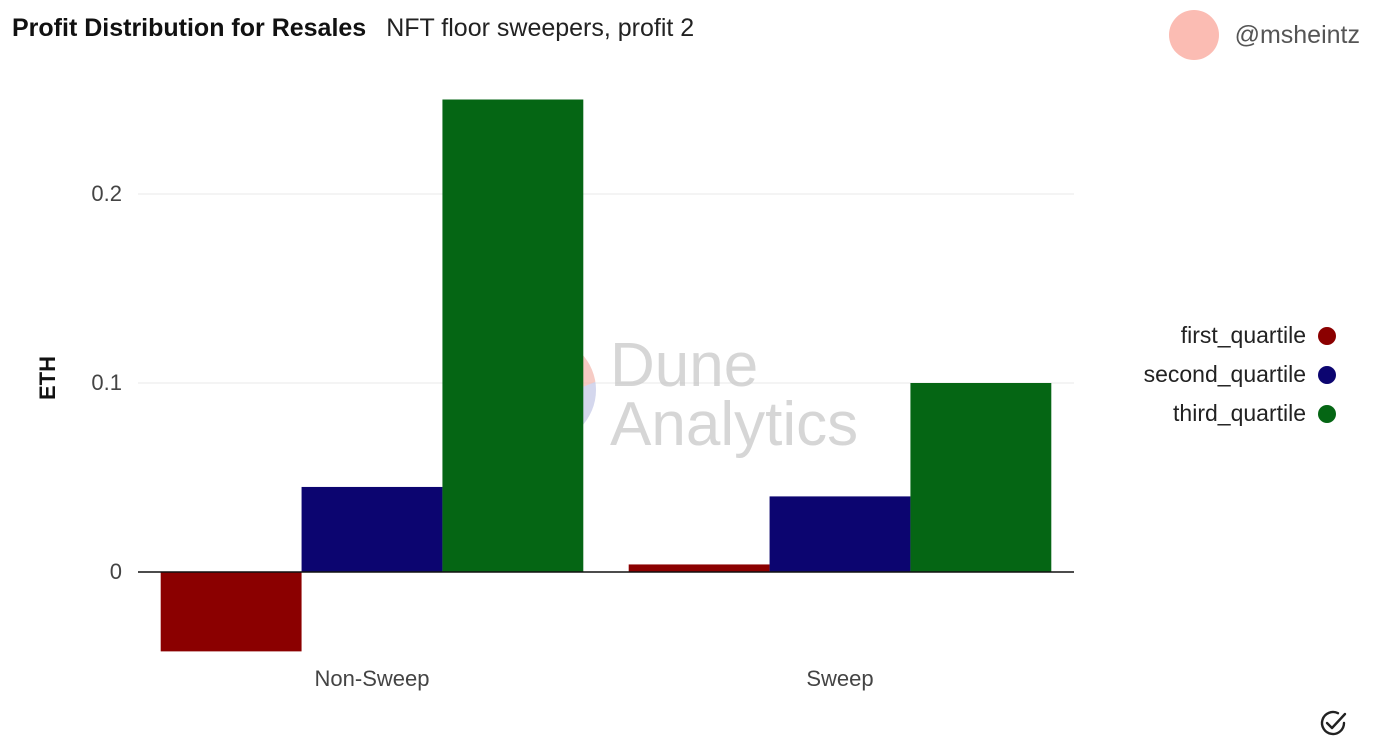 The height and width of the screenshot is (750, 1374). Describe the element at coordinates (106, 382) in the screenshot. I see `y-tick-label: 0.1` at that location.